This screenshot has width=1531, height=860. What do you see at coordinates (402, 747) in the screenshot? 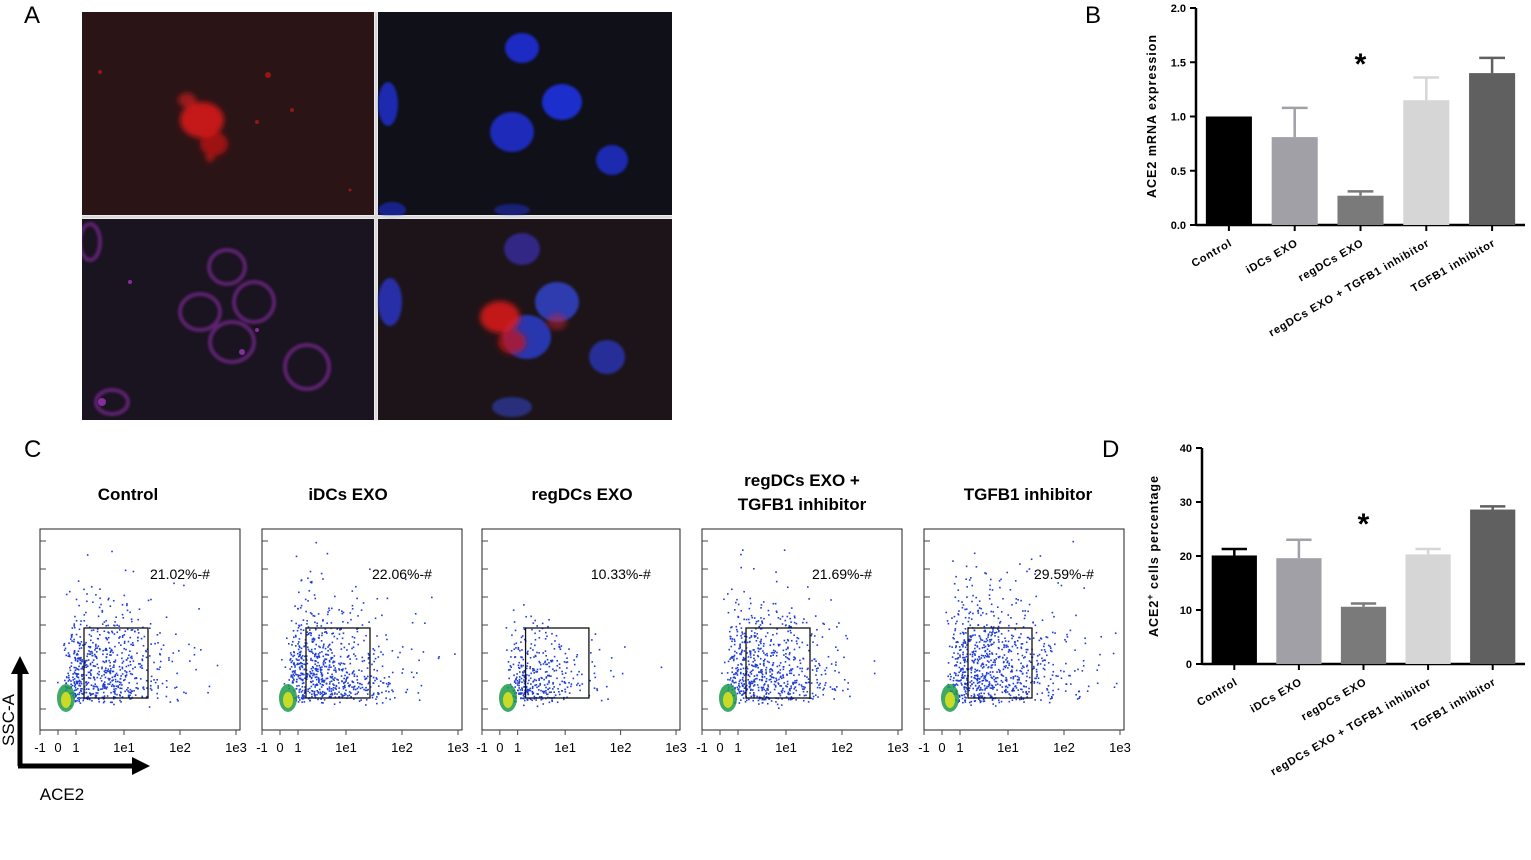
I see `x-tick-label: 1e2` at bounding box center [402, 747].